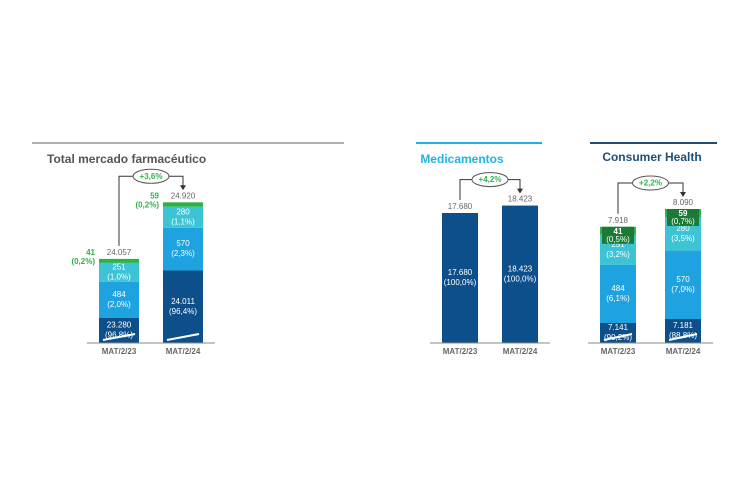 The image size is (750, 500). What do you see at coordinates (119, 325) in the screenshot?
I see `value-label: 23.280` at bounding box center [119, 325].